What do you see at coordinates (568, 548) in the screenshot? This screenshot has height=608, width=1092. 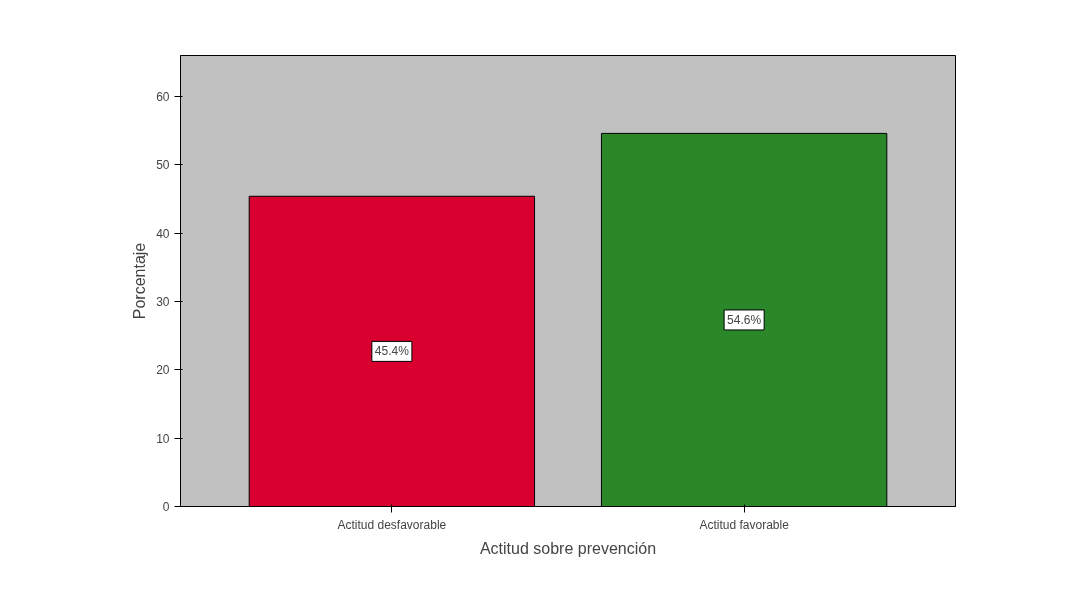 I see `x-axis-title: Actitud sobre prevención` at bounding box center [568, 548].